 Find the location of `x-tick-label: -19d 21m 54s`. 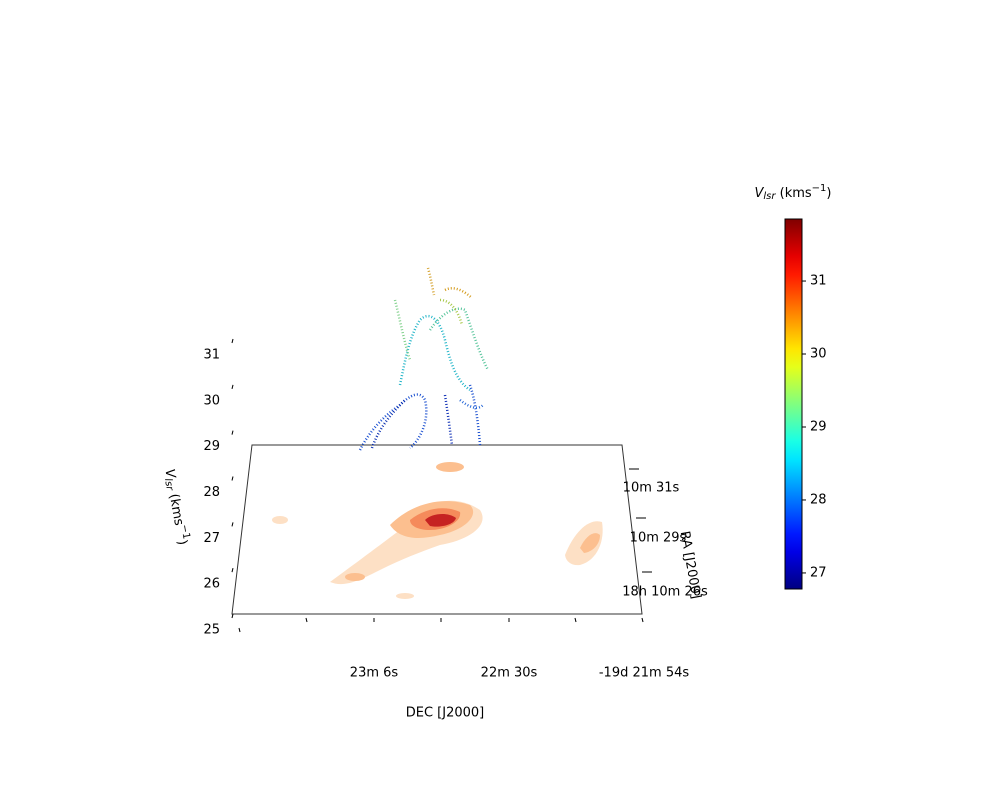

x-tick-label: -19d 21m 54s is located at coordinates (644, 673).